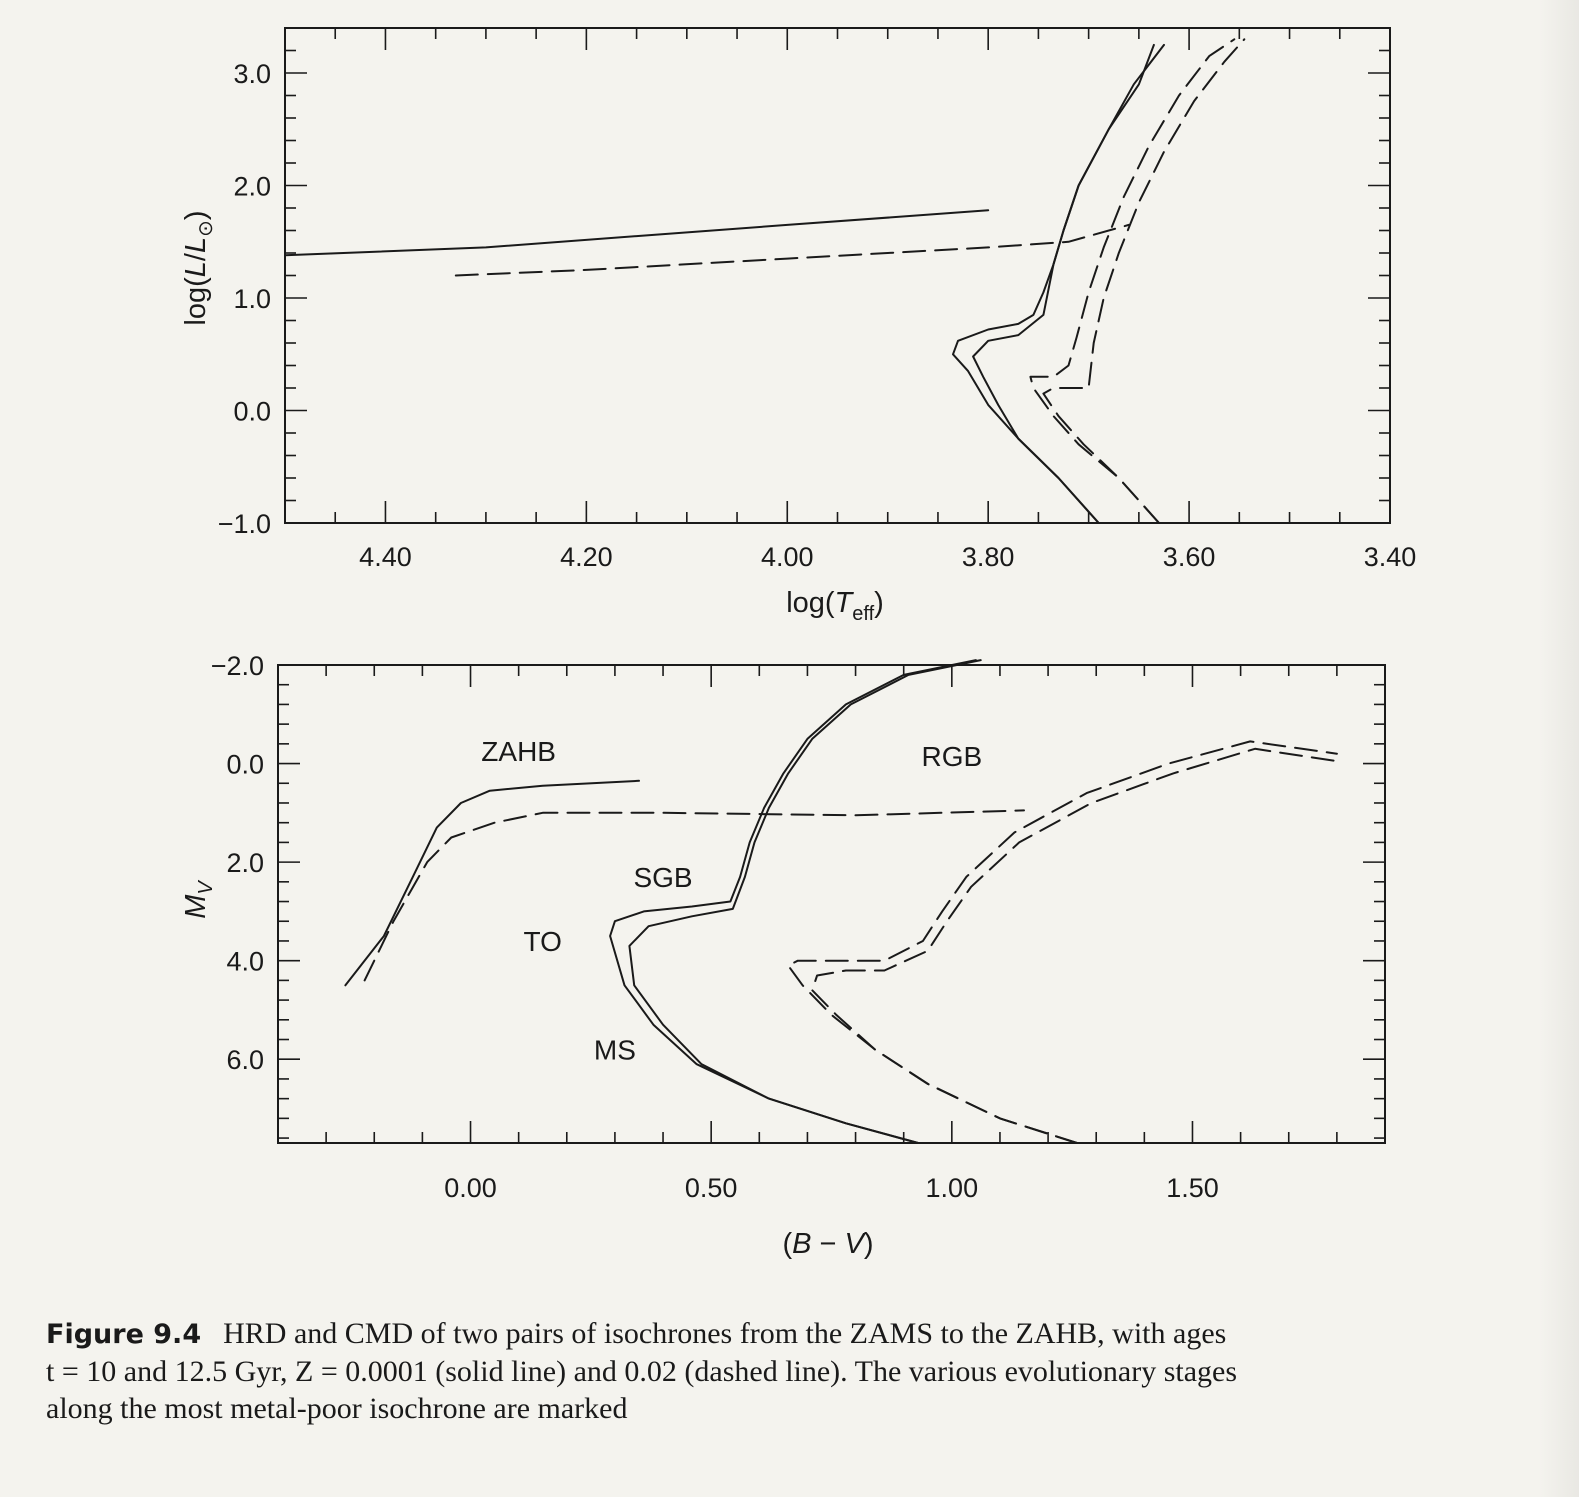  I want to click on hrd-x-axis-label: log(Teff), so click(835, 606).